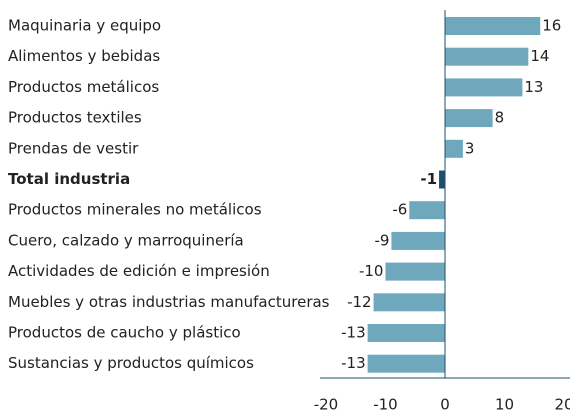 The width and height of the screenshot is (570, 413). I want to click on value-label: 16, so click(551, 26).